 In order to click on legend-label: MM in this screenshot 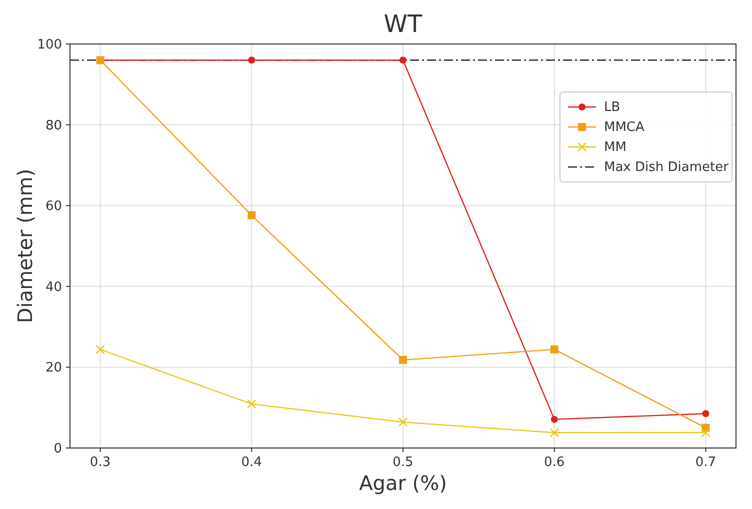, I will do `click(615, 147)`.